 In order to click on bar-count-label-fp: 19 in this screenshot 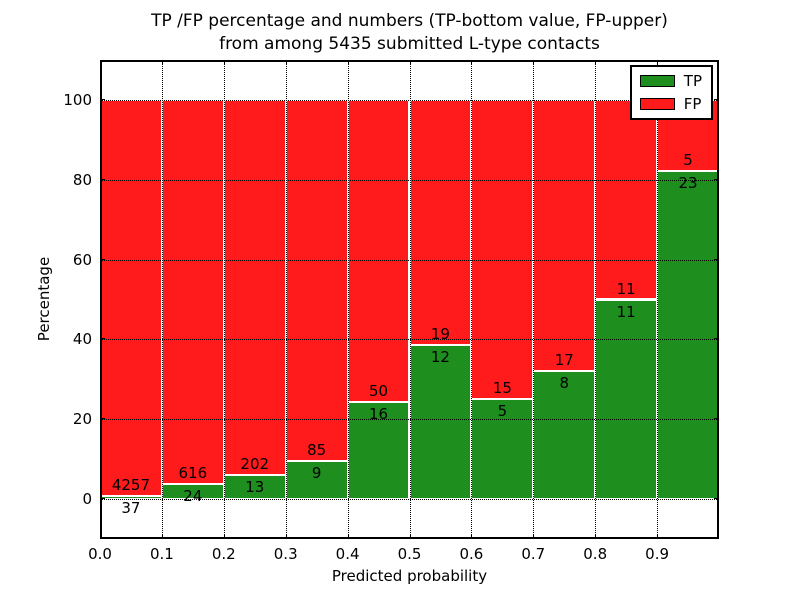, I will do `click(440, 333)`.